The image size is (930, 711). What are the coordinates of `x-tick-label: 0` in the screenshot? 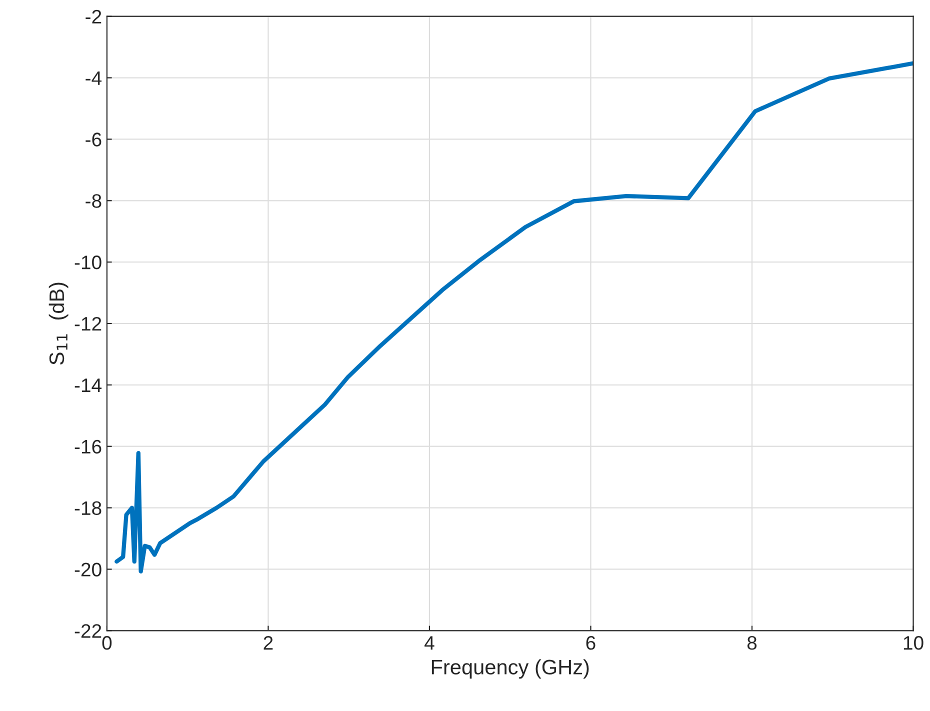 It's located at (107, 643).